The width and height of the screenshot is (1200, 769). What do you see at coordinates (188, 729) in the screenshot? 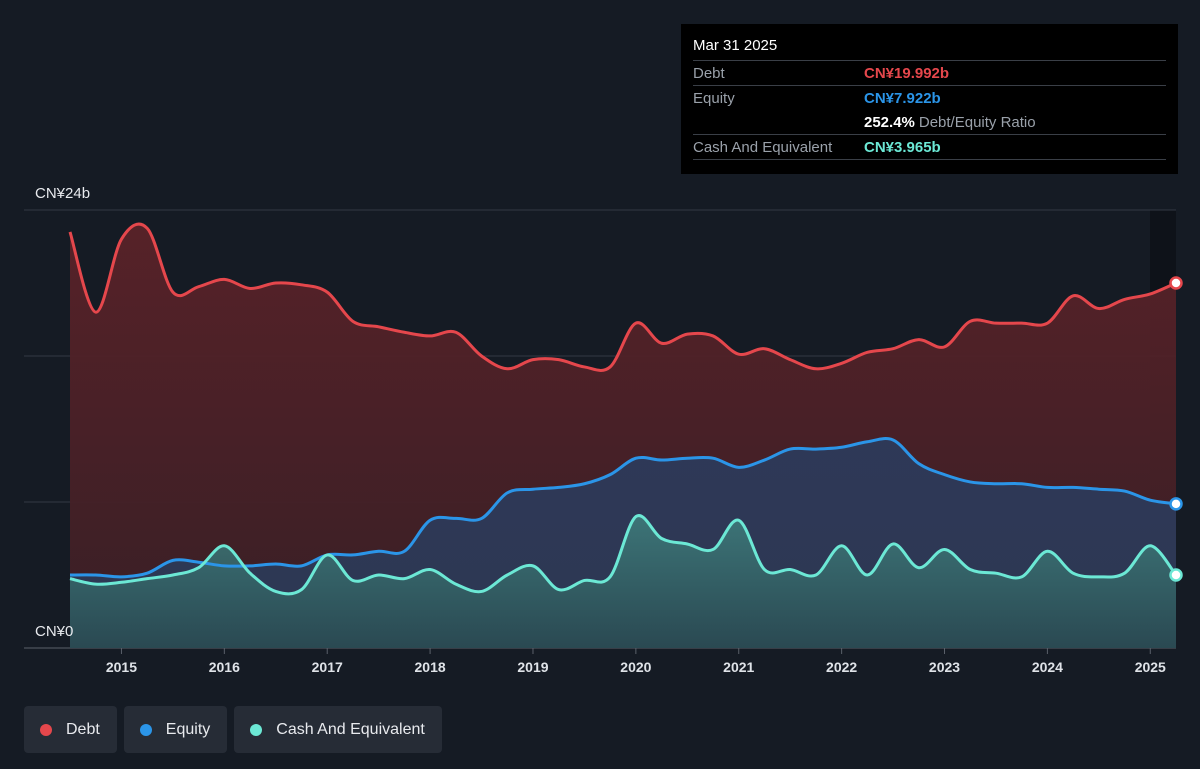
I see `legend-label-equity: Equity` at bounding box center [188, 729].